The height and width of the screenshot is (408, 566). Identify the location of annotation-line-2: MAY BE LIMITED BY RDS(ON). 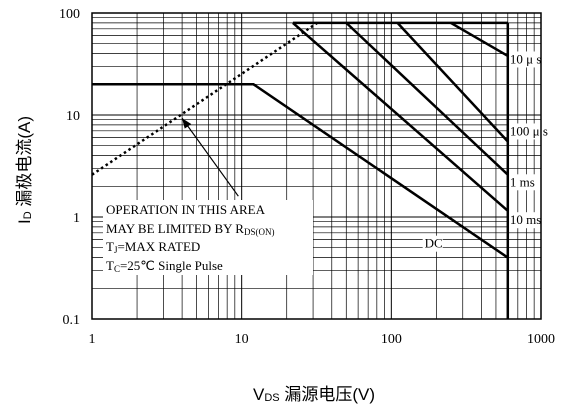
(190, 229).